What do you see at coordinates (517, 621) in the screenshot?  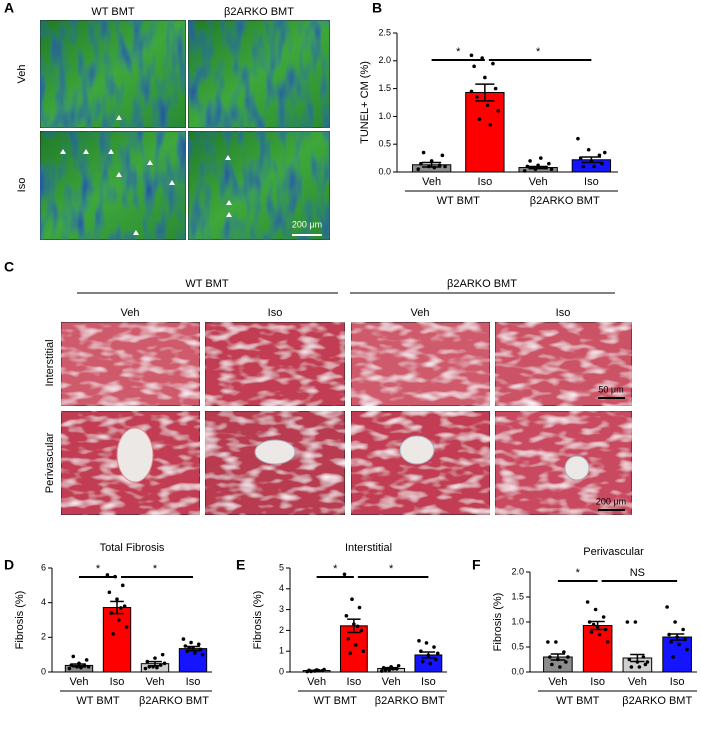 I see `y-tick-label: 1.0` at bounding box center [517, 621].